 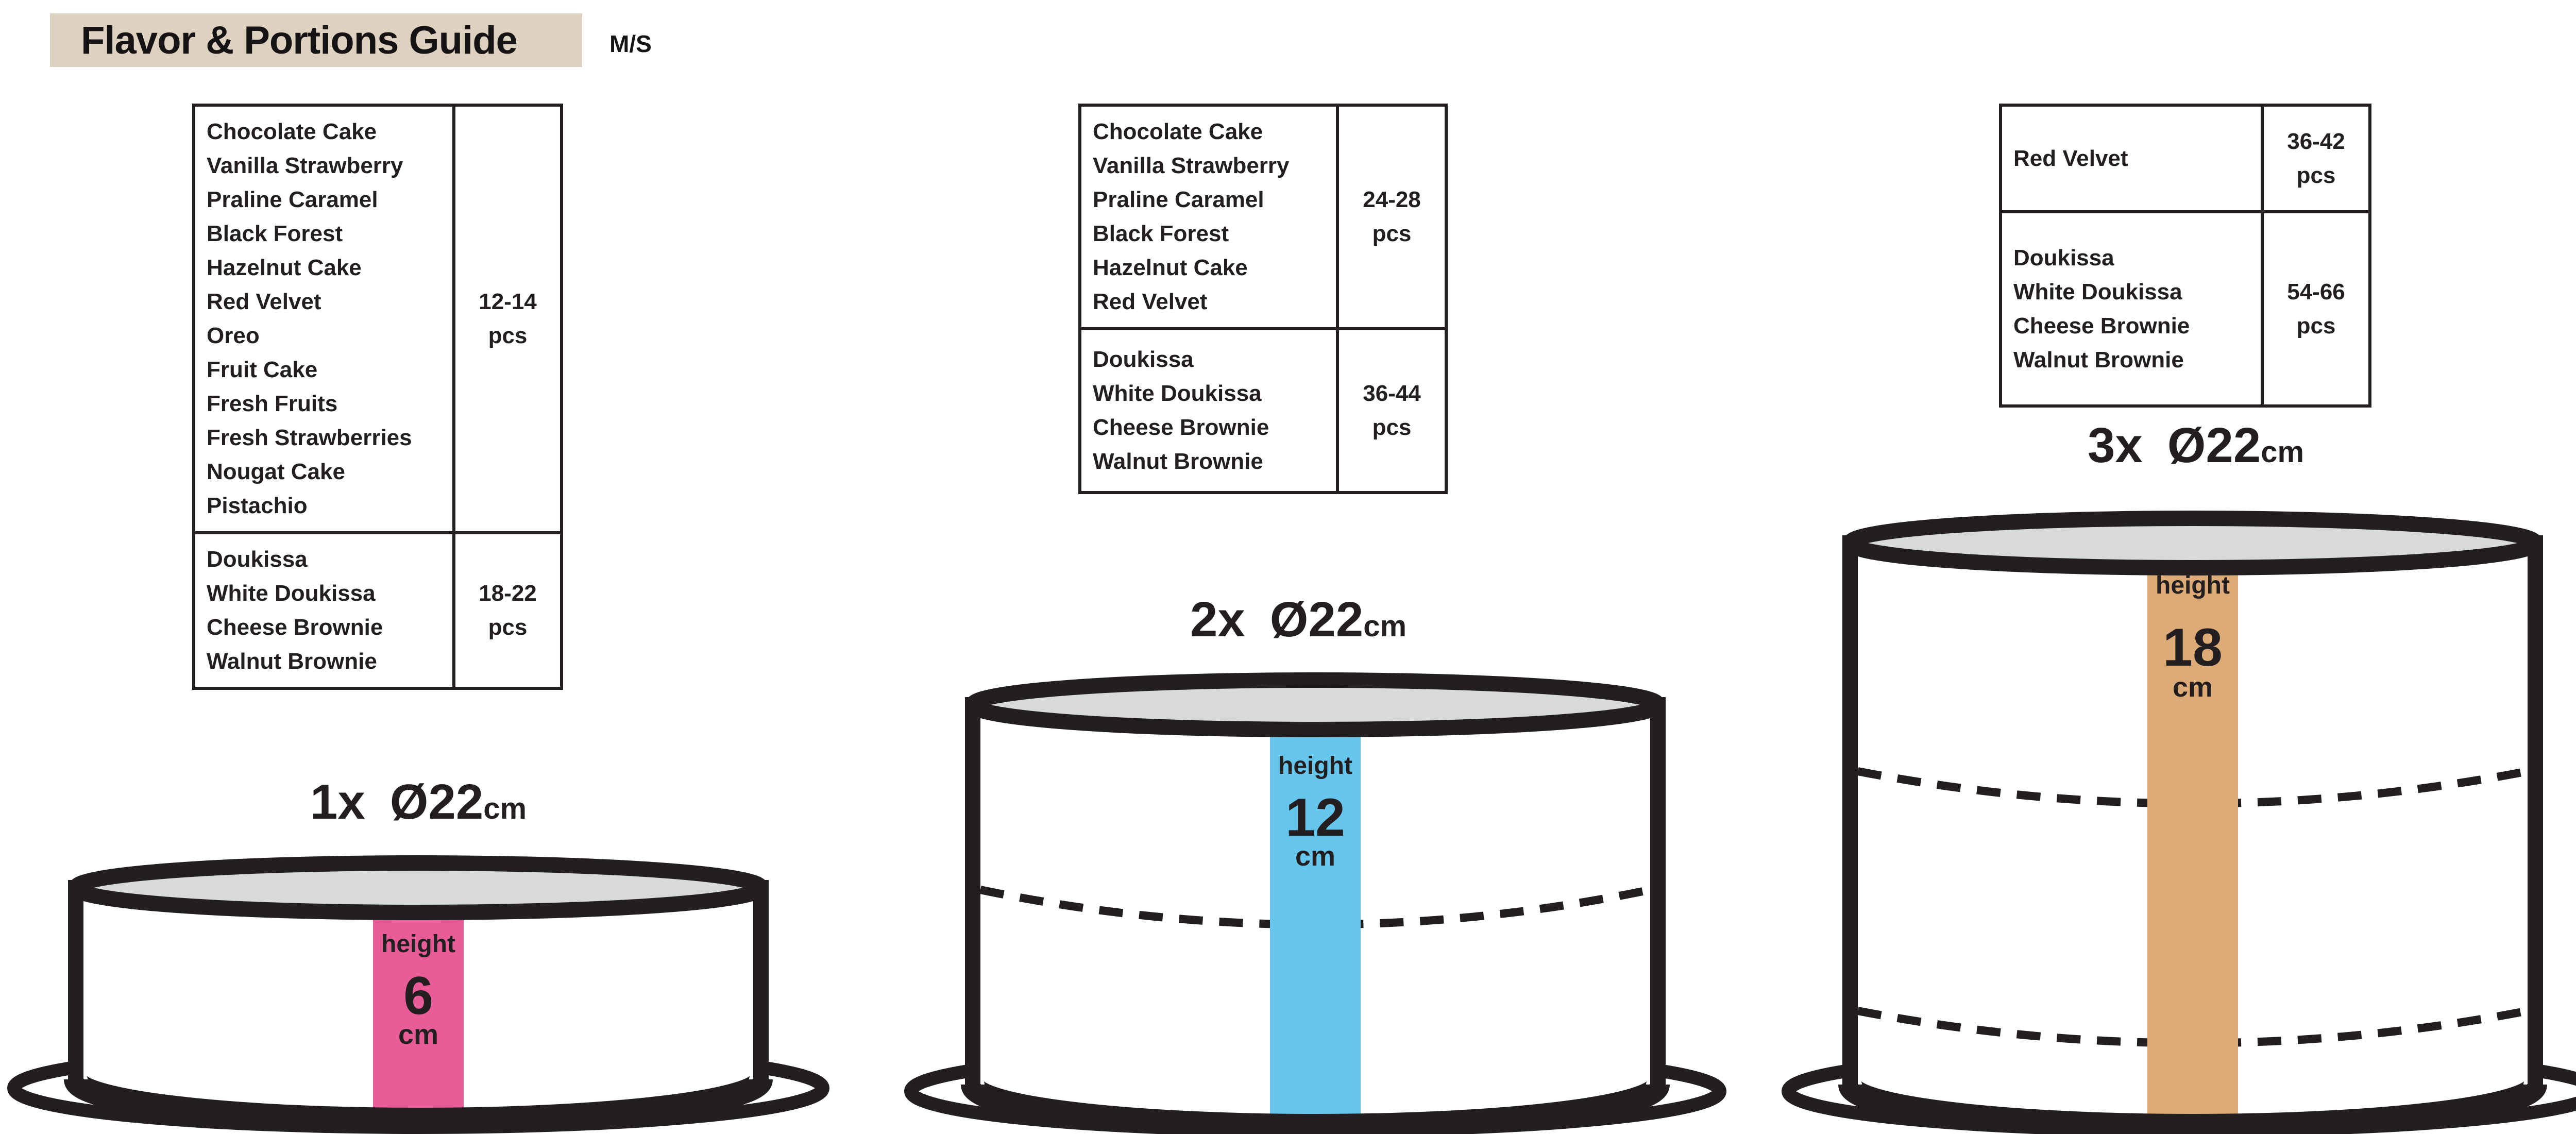 I want to click on cake-size-label: 2x Ø22cm, so click(x=1298, y=620).